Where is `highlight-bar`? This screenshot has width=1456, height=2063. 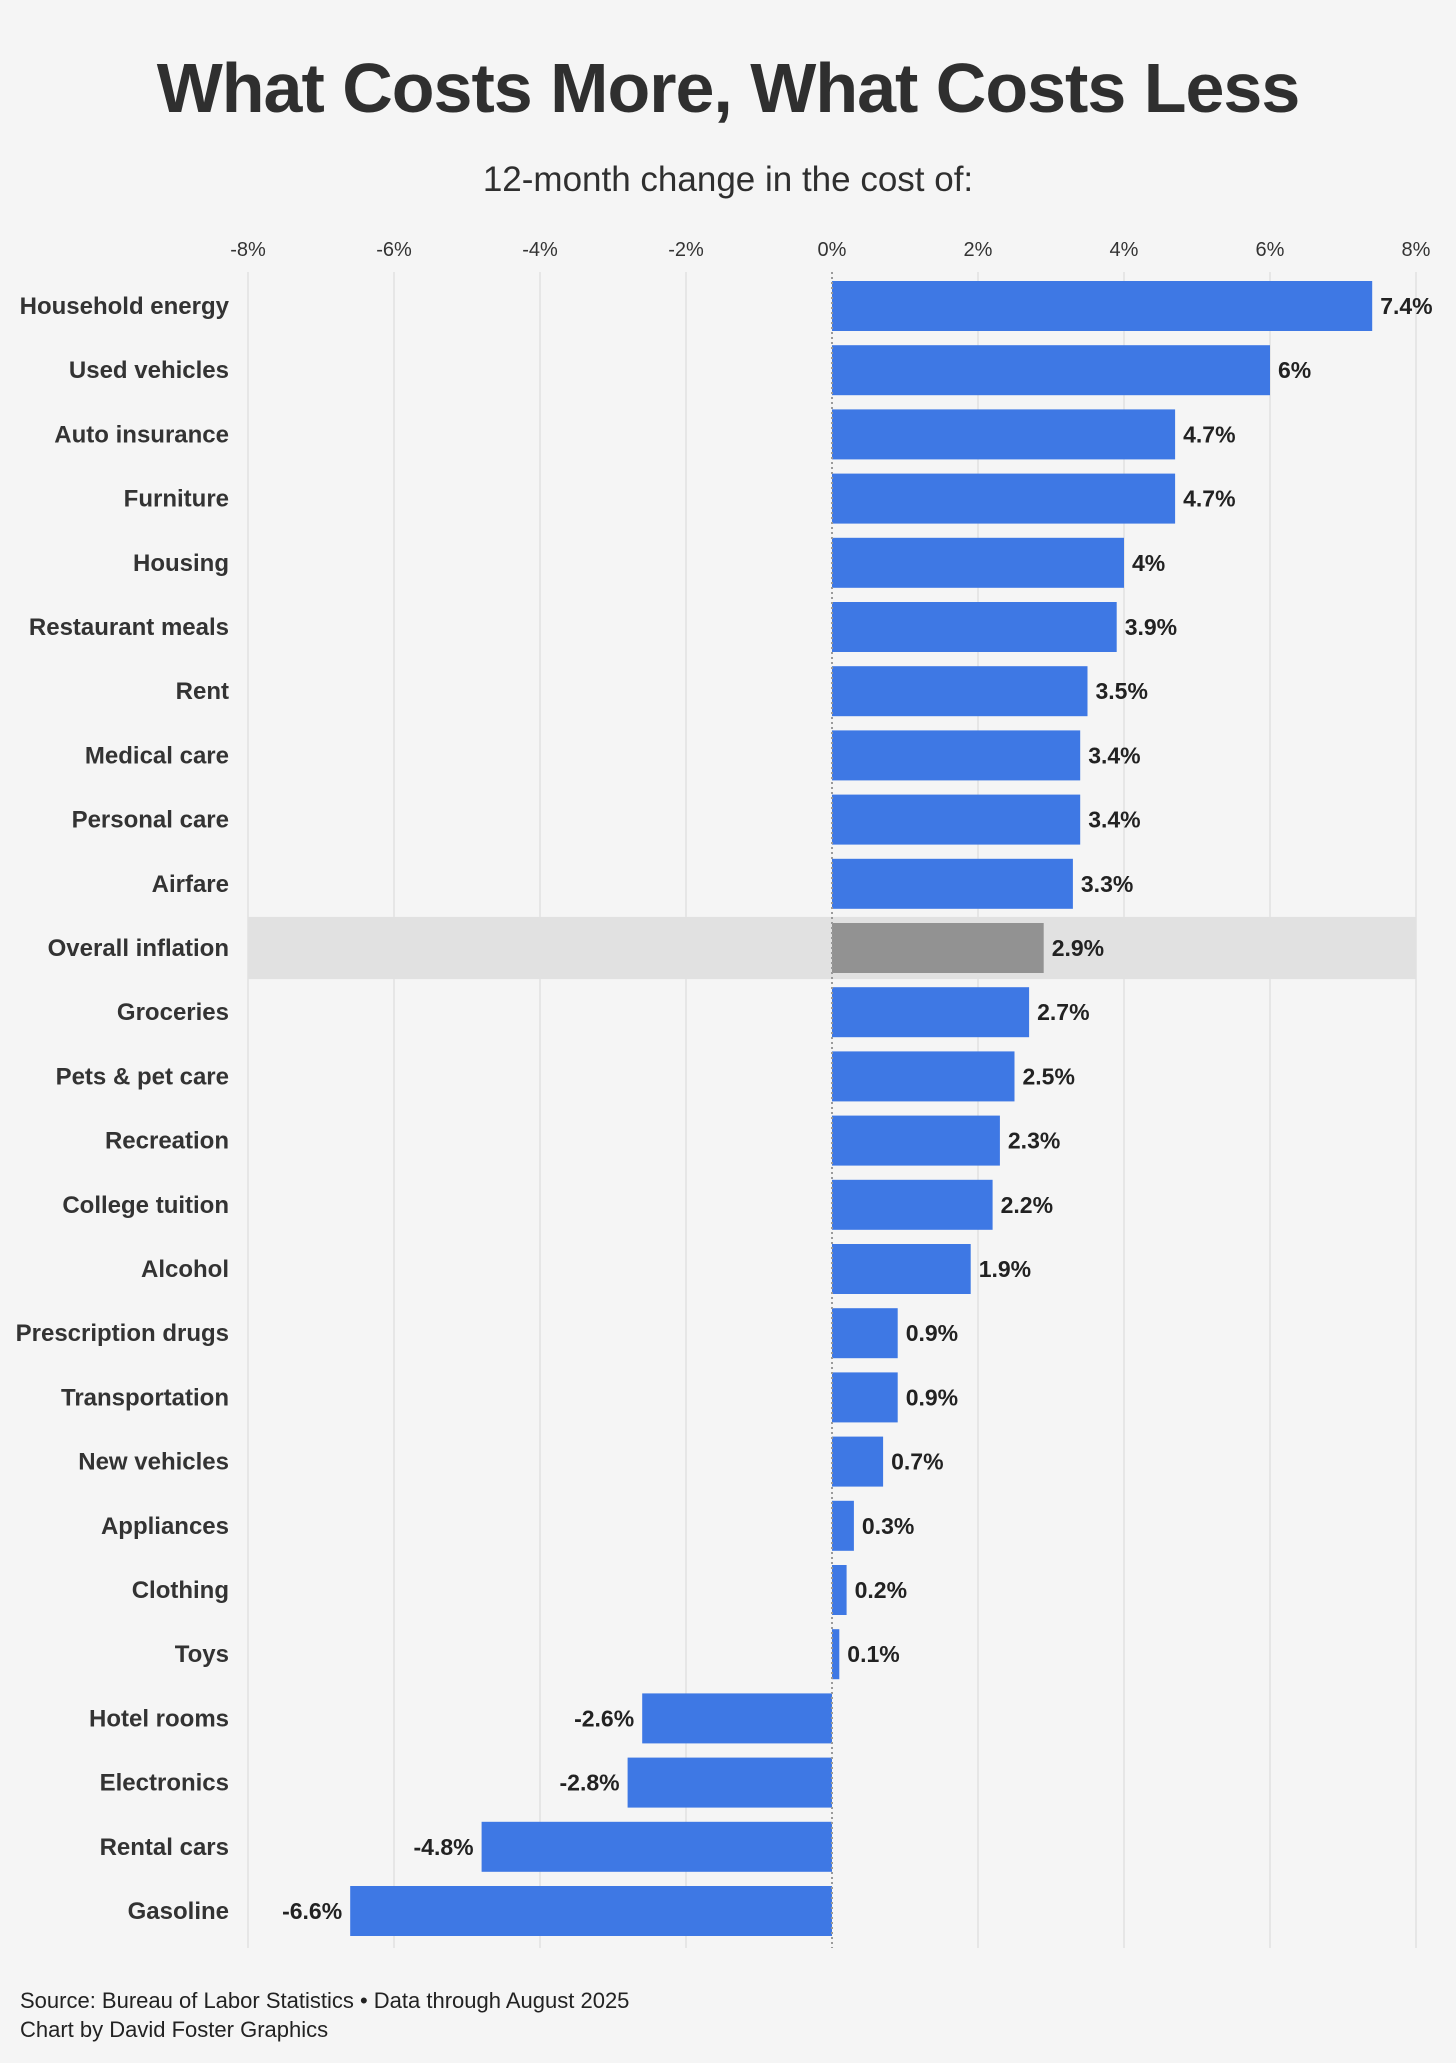 highlight-bar is located at coordinates (938, 948).